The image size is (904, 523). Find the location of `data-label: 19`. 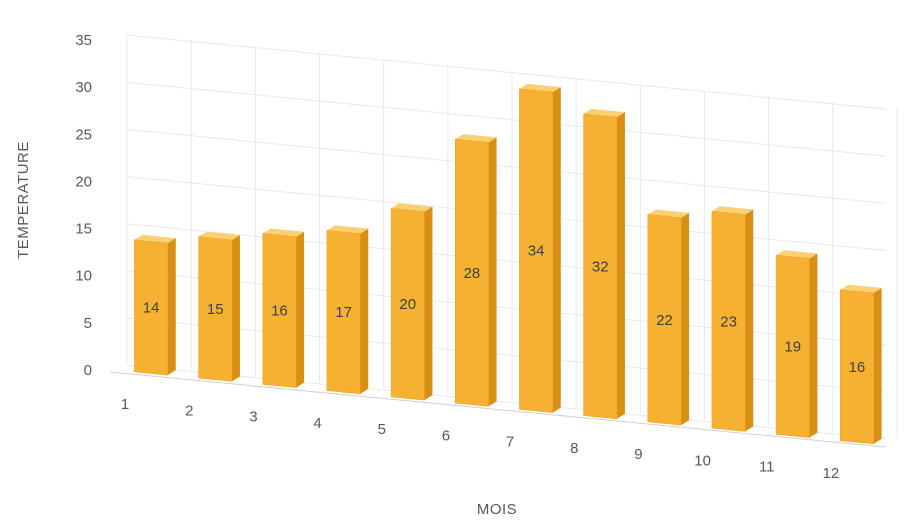

data-label: 19 is located at coordinates (792, 346).